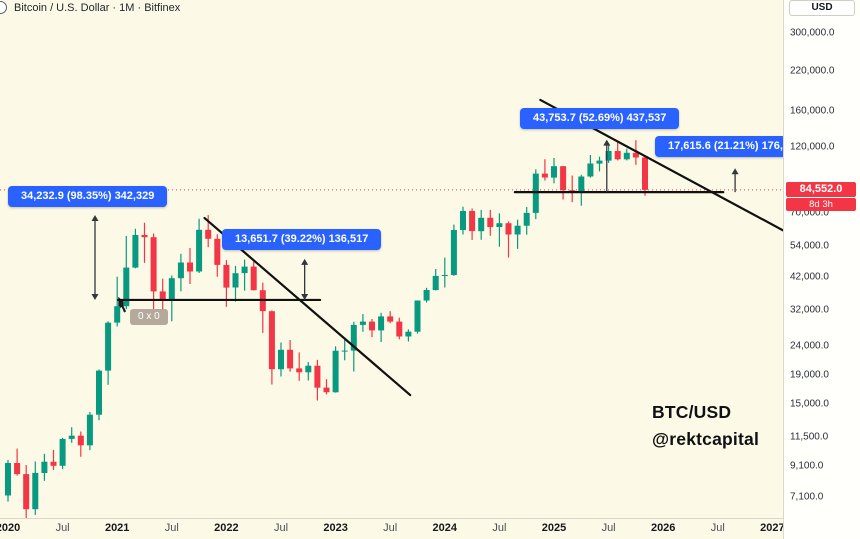 This screenshot has height=539, width=860. I want to click on price-axis-tick: 11,500.0, so click(809, 437).